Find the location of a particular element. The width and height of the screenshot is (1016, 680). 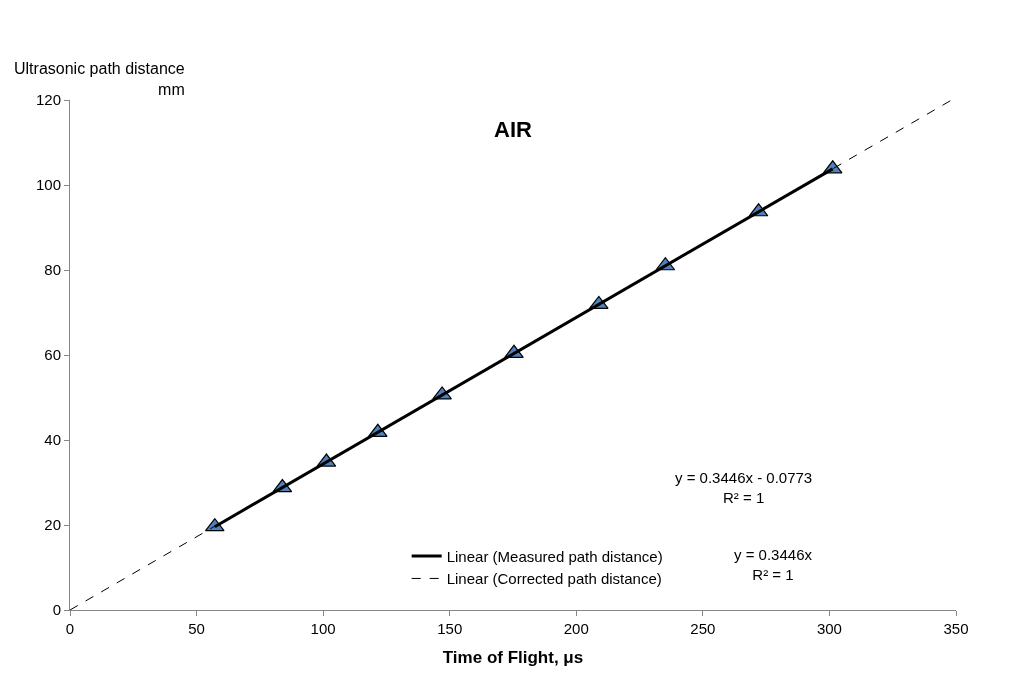

y-tick-label: 80 is located at coordinates (52, 270).